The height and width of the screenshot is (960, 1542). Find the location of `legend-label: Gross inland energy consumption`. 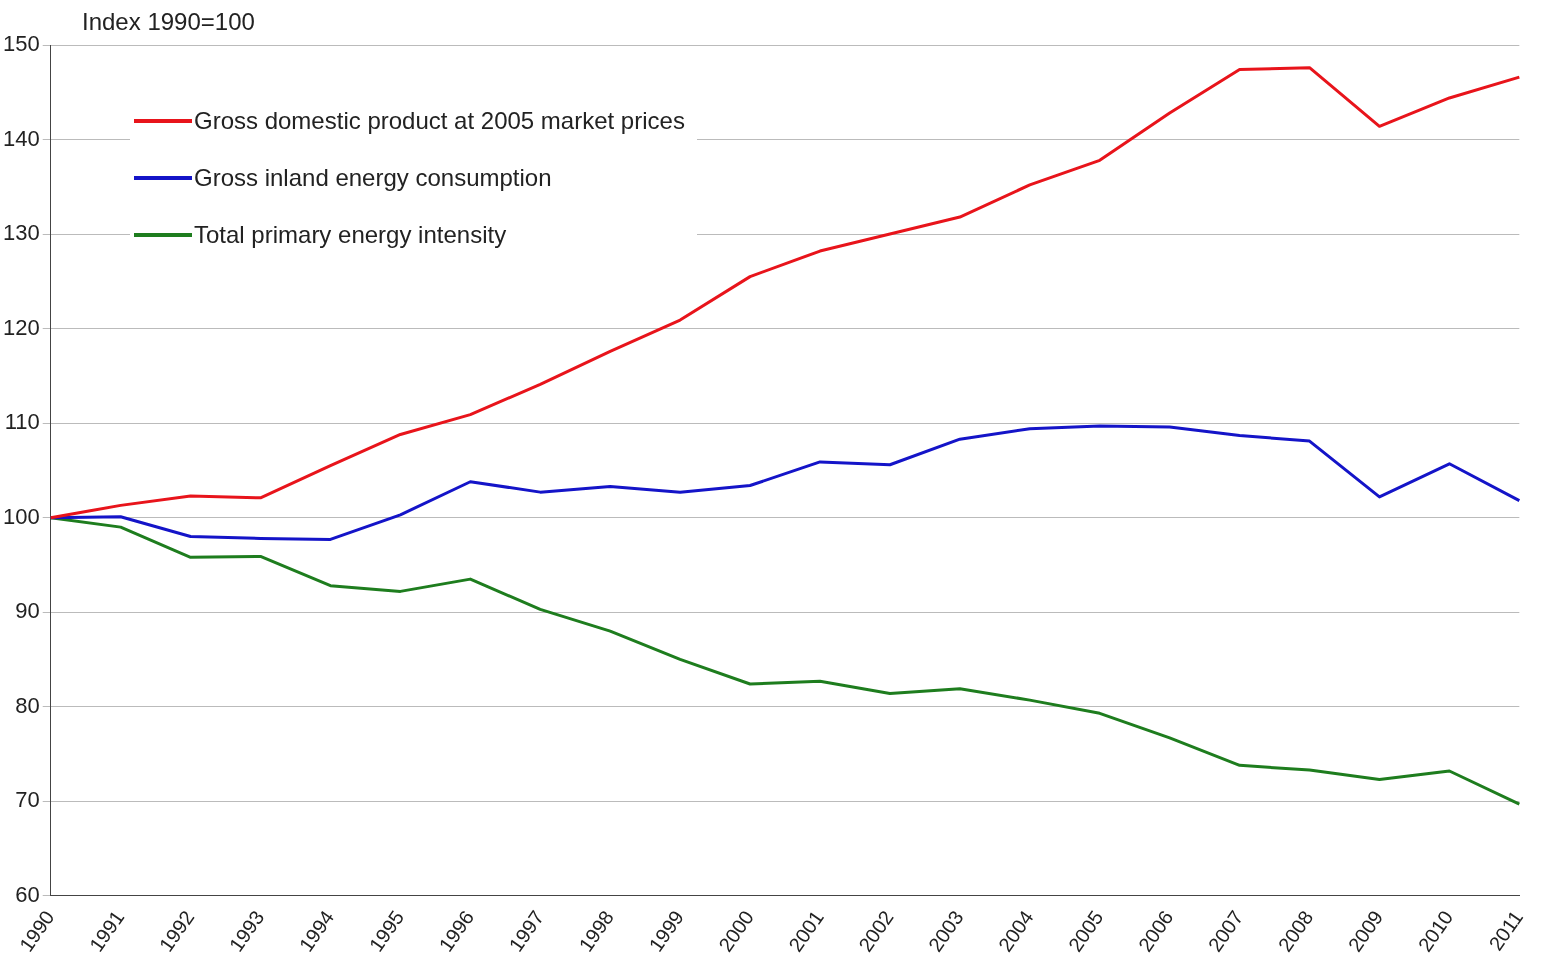

legend-label: Gross inland energy consumption is located at coordinates (373, 177).